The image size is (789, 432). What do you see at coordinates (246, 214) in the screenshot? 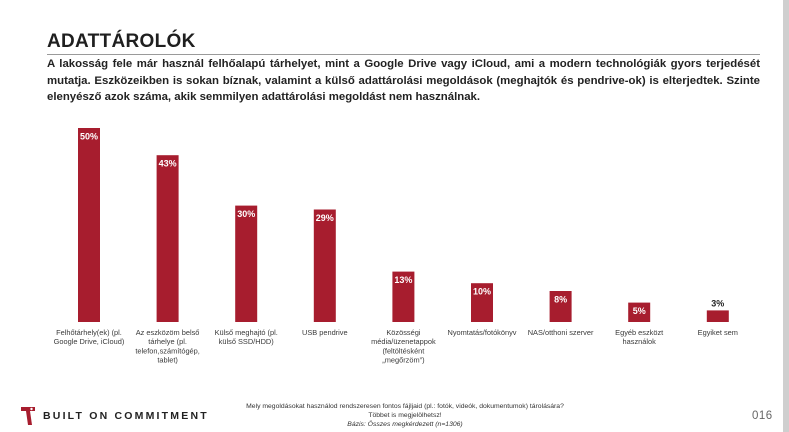
I see `data-label-3: 30%` at bounding box center [246, 214].